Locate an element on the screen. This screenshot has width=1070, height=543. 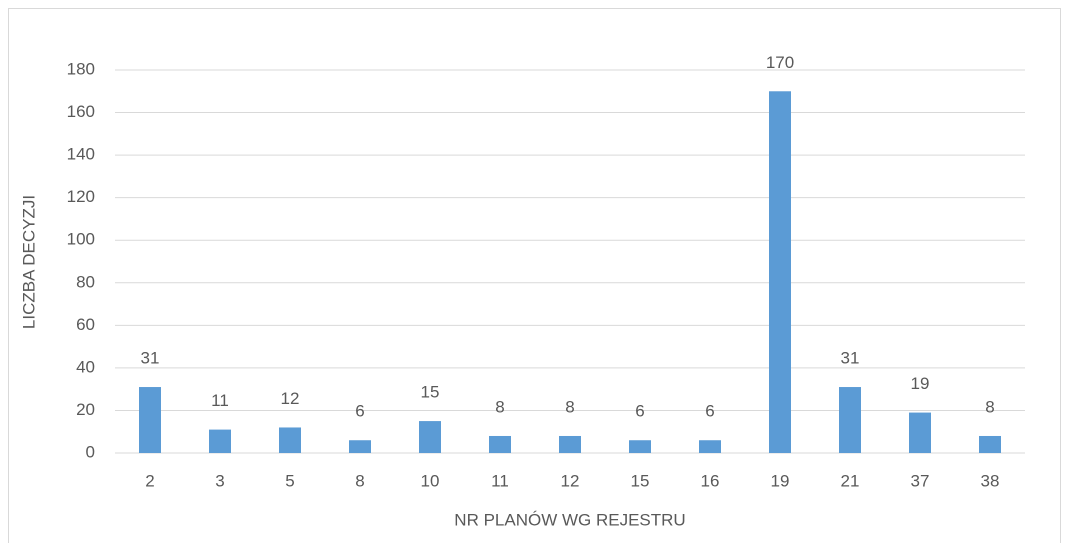
x-tick-label: 10 is located at coordinates (430, 480).